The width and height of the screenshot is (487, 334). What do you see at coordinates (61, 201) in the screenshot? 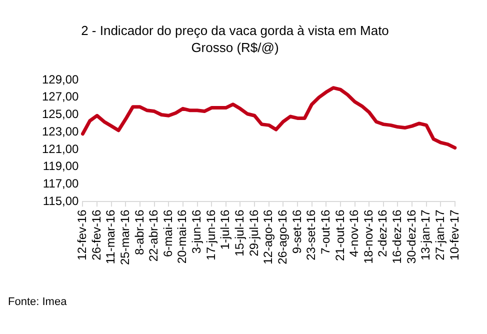
I see `y-tick-label: 115,00` at bounding box center [61, 201].